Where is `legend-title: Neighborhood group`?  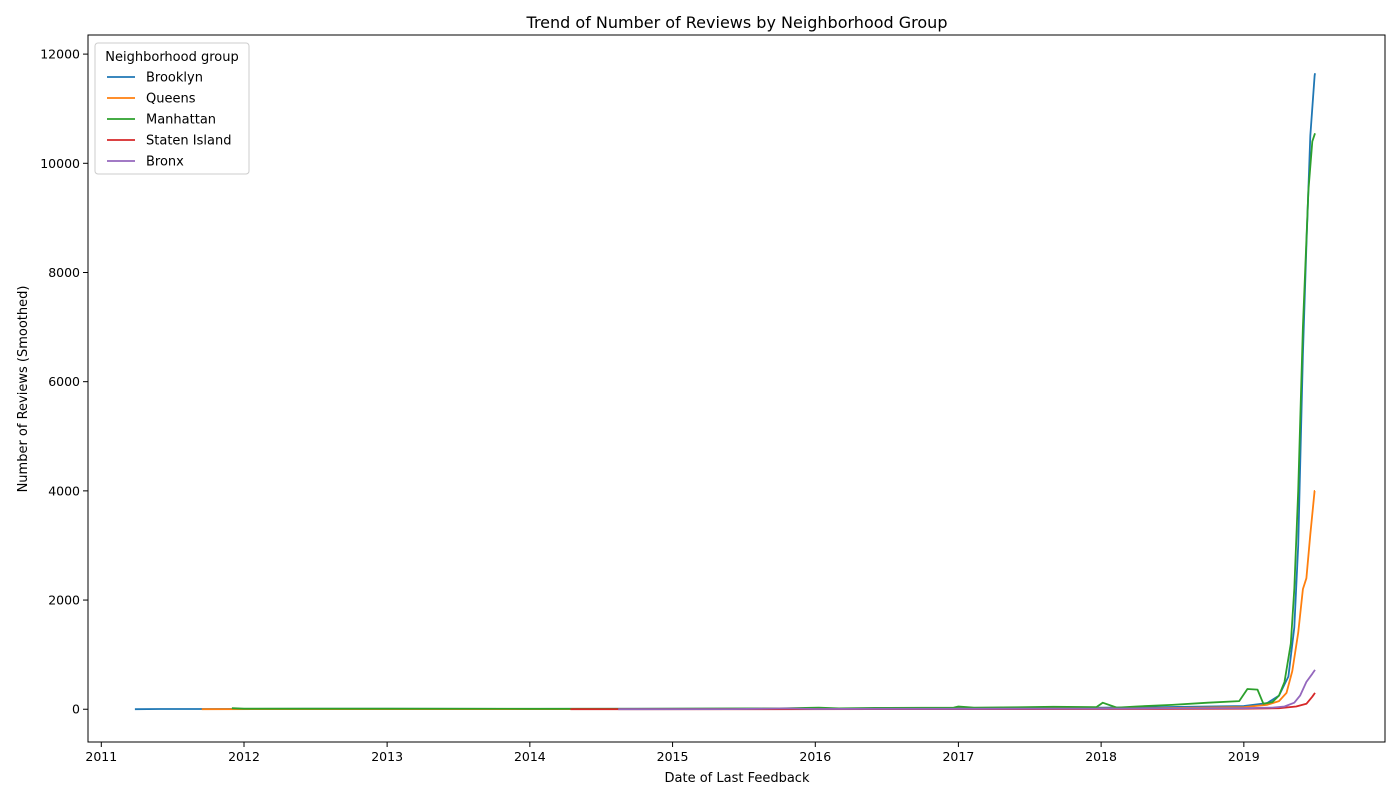
legend-title: Neighborhood group is located at coordinates (171, 57).